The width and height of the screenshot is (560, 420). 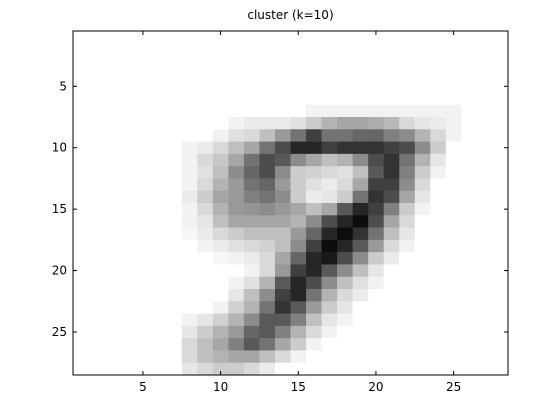 What do you see at coordinates (143, 387) in the screenshot?
I see `x-tick-label: 5` at bounding box center [143, 387].